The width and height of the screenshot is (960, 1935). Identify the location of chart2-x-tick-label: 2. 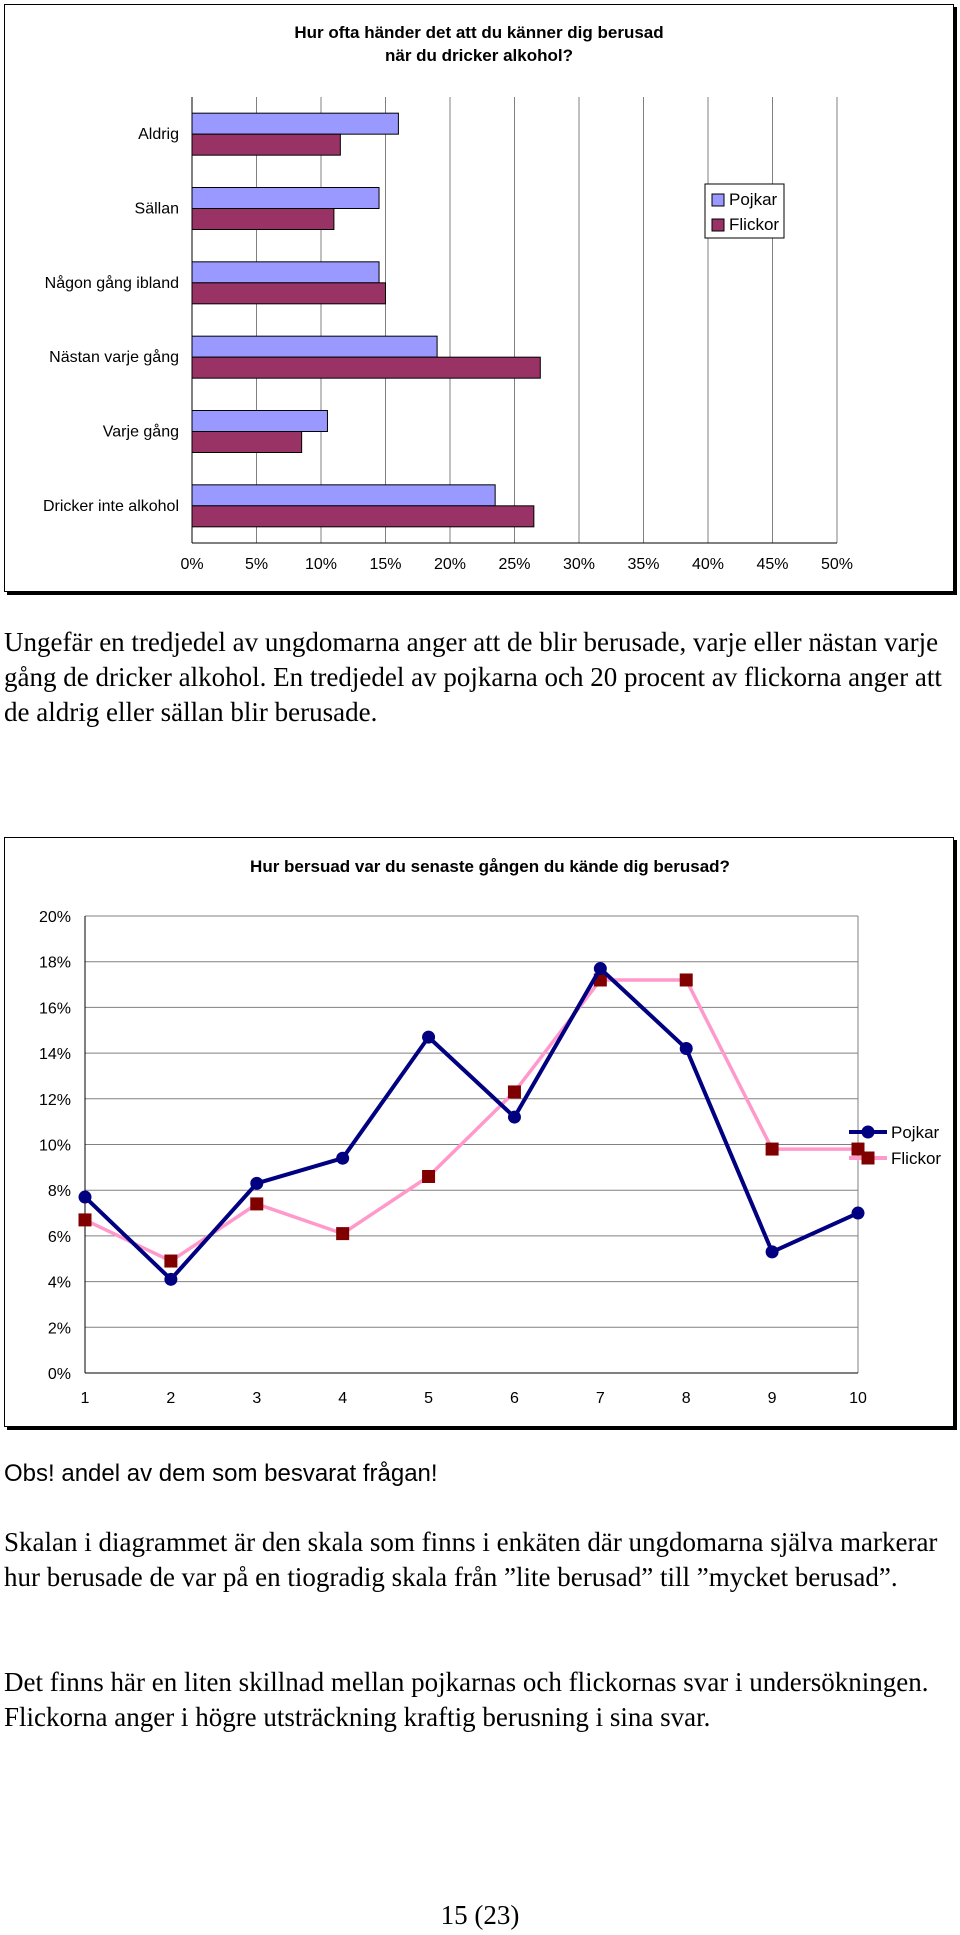
(170, 1398).